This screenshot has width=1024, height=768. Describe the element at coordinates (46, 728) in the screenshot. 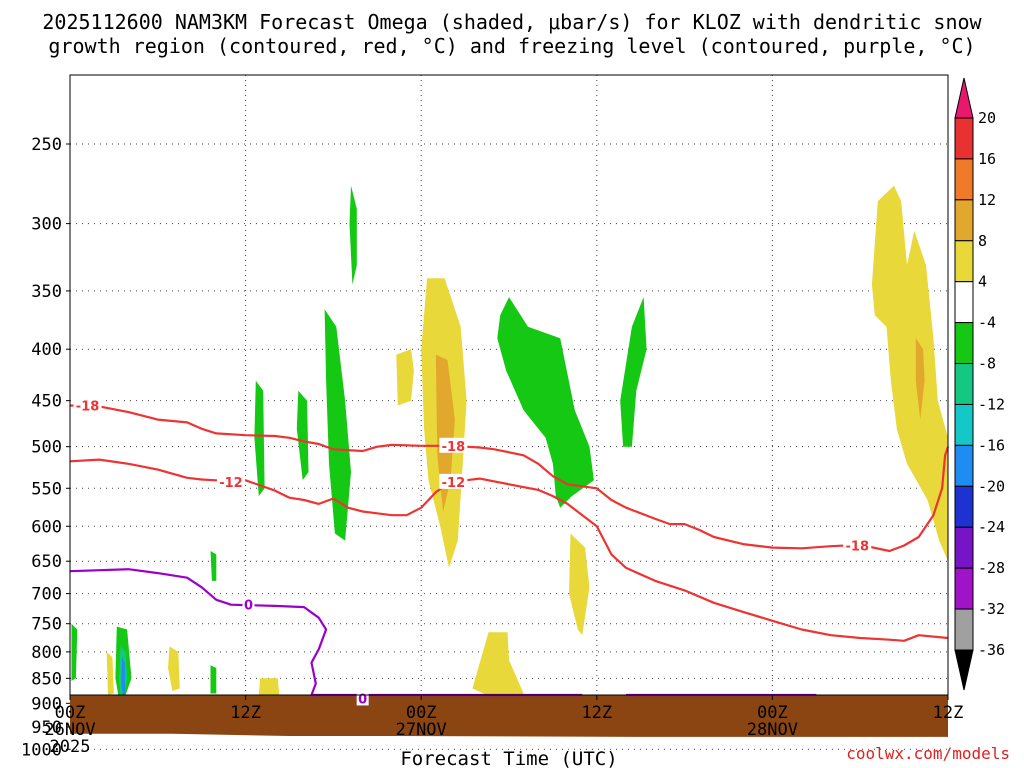

I see `y-tick-label: 950` at that location.